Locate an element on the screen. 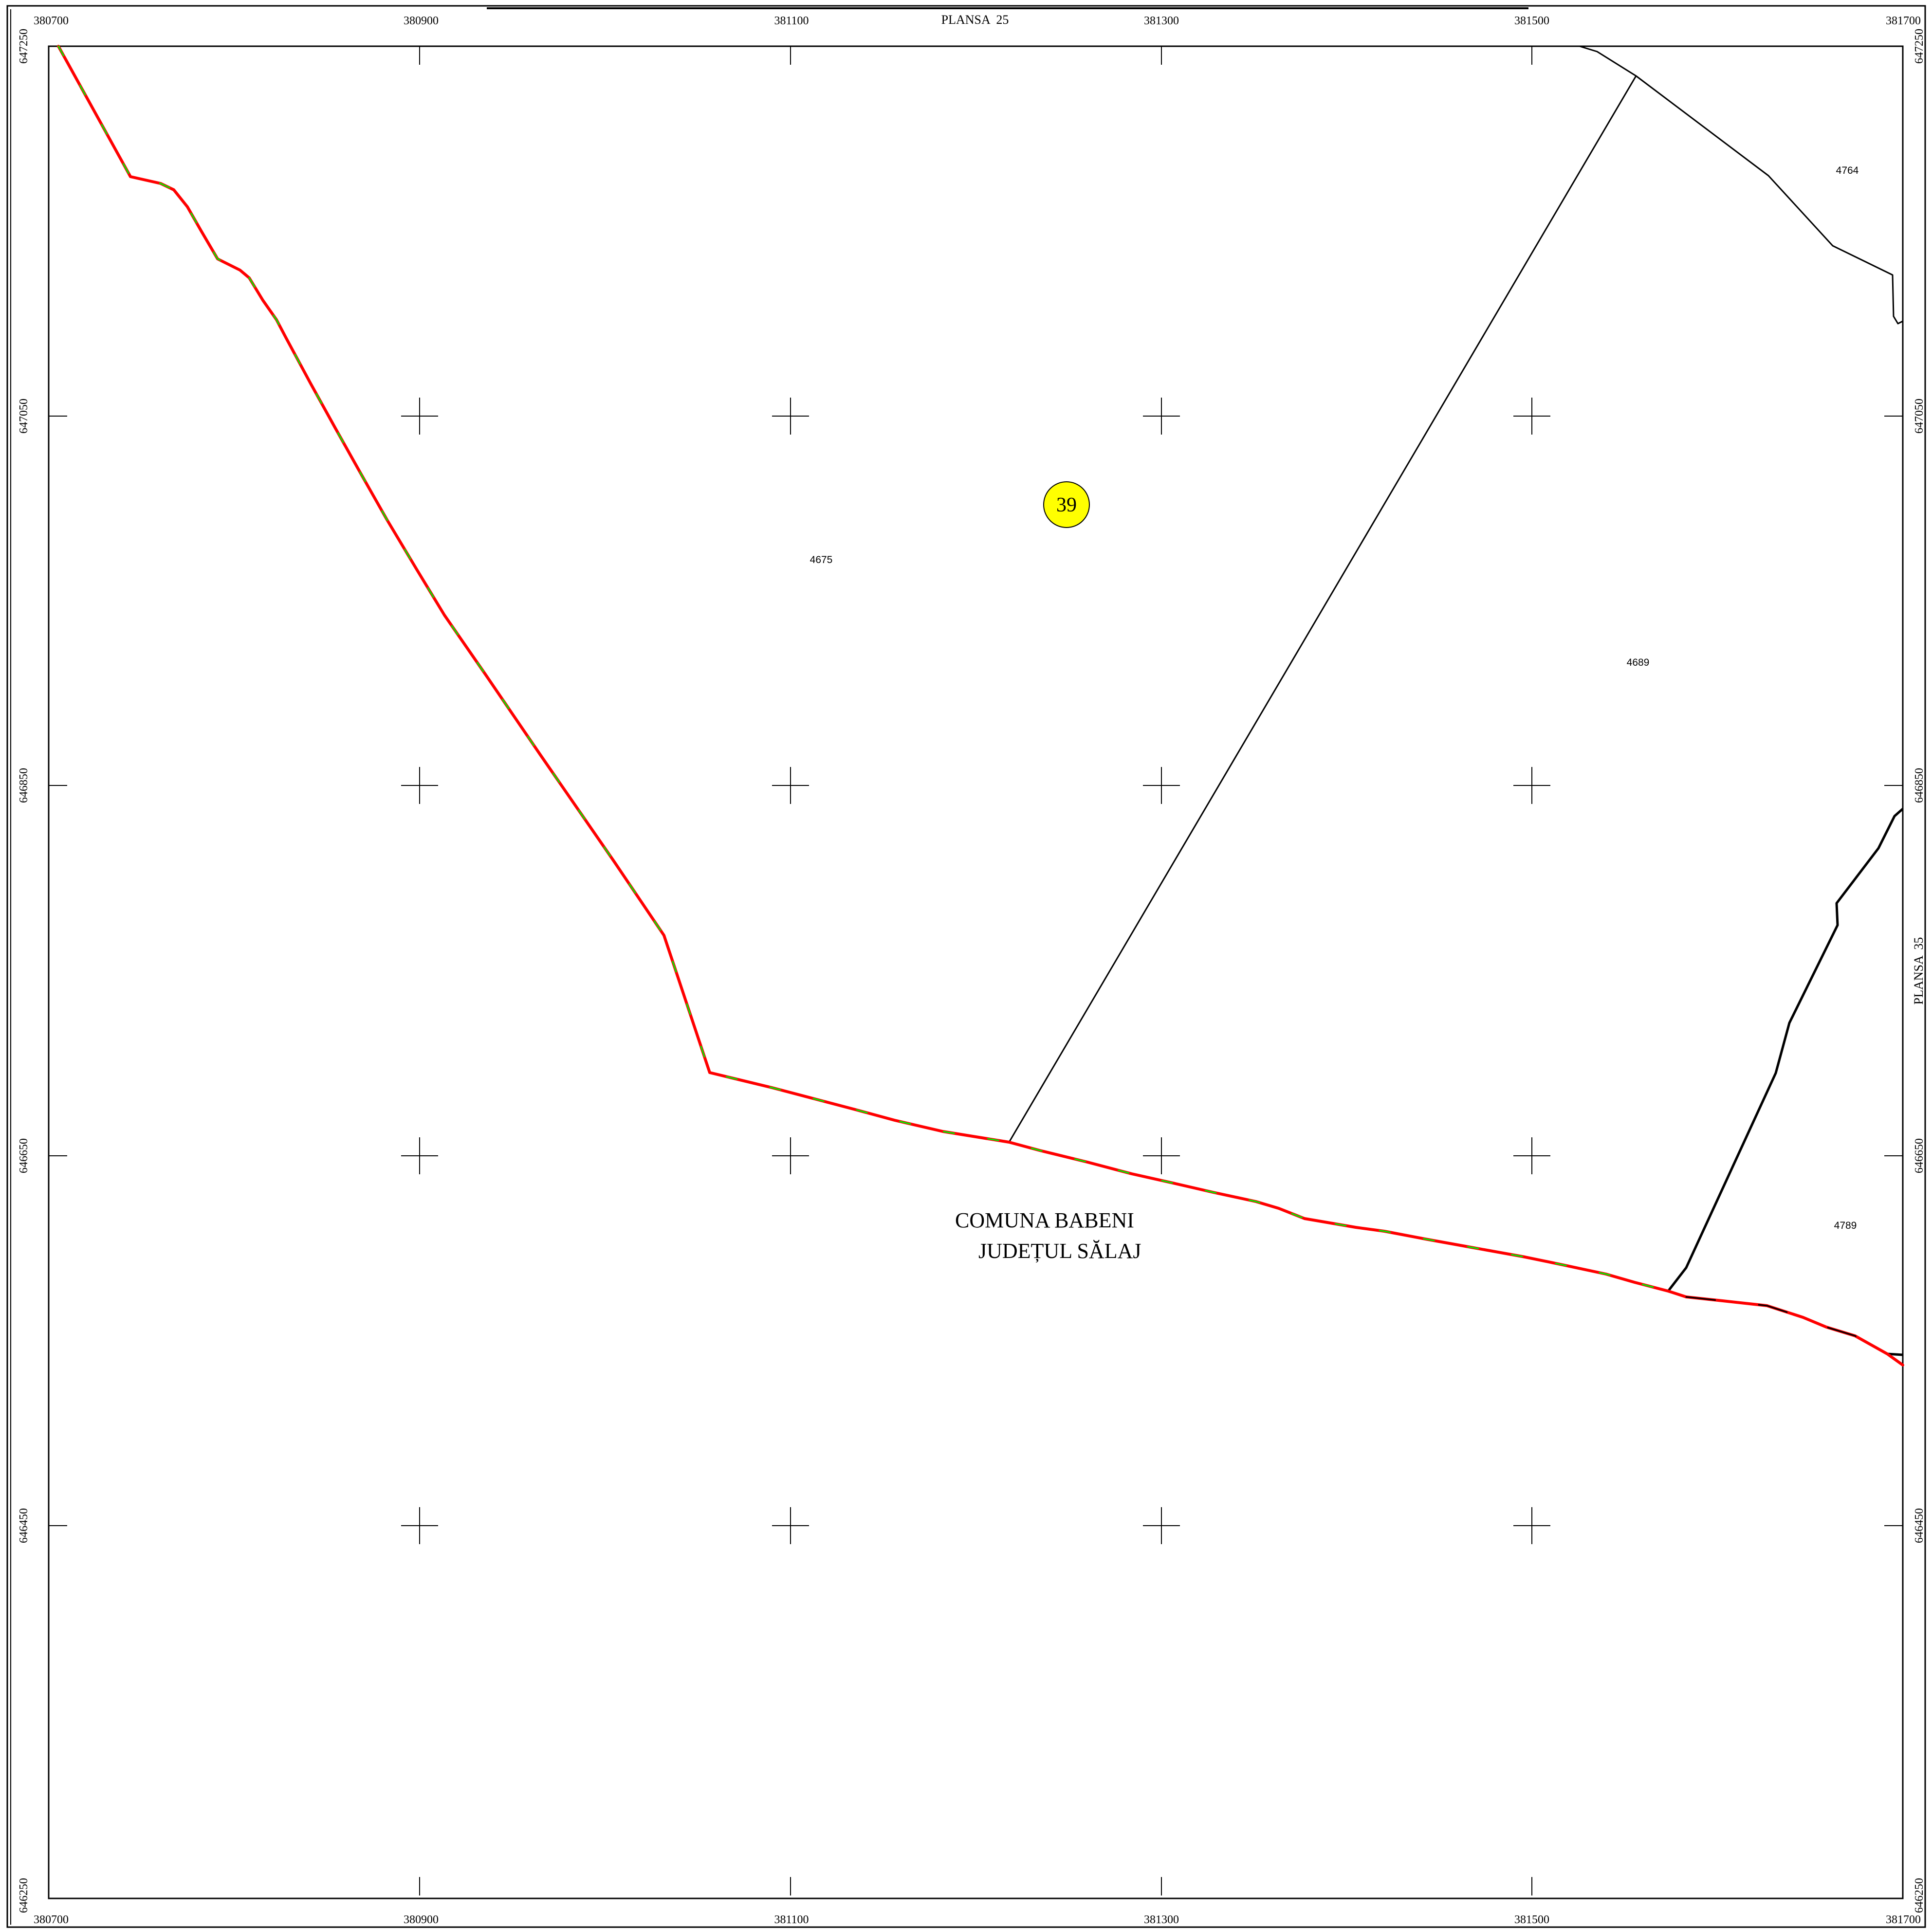 The height and width of the screenshot is (1932, 1932). y-label-left: 646850 is located at coordinates (24, 785).